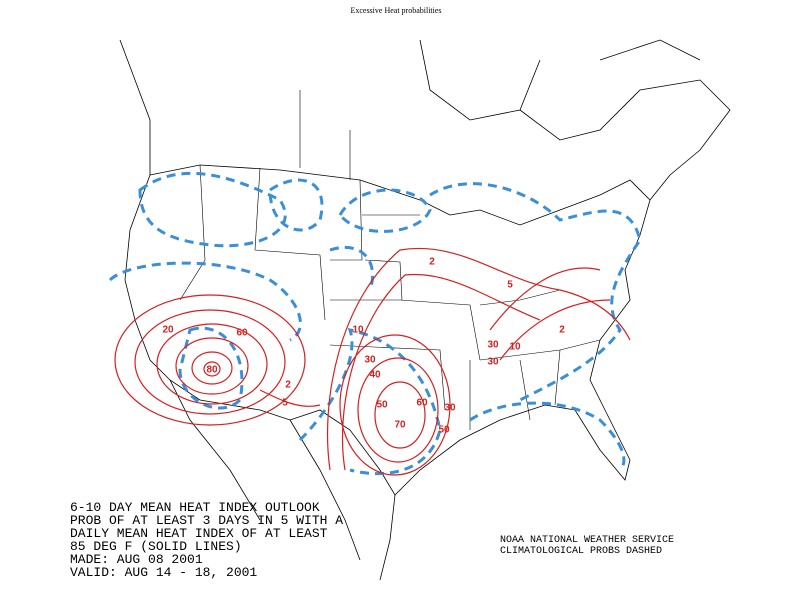 The image size is (792, 612). What do you see at coordinates (400, 425) in the screenshot?
I see `contour-label: 70` at bounding box center [400, 425].